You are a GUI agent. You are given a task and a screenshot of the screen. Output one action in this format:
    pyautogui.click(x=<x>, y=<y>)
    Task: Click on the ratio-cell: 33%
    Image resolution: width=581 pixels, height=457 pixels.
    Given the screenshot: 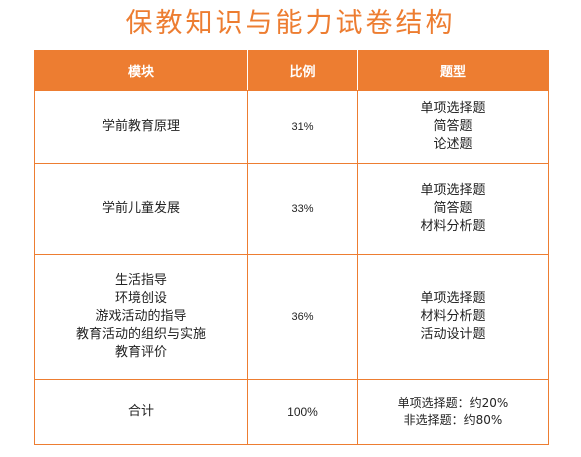 What is the action you would take?
    pyautogui.click(x=302, y=209)
    